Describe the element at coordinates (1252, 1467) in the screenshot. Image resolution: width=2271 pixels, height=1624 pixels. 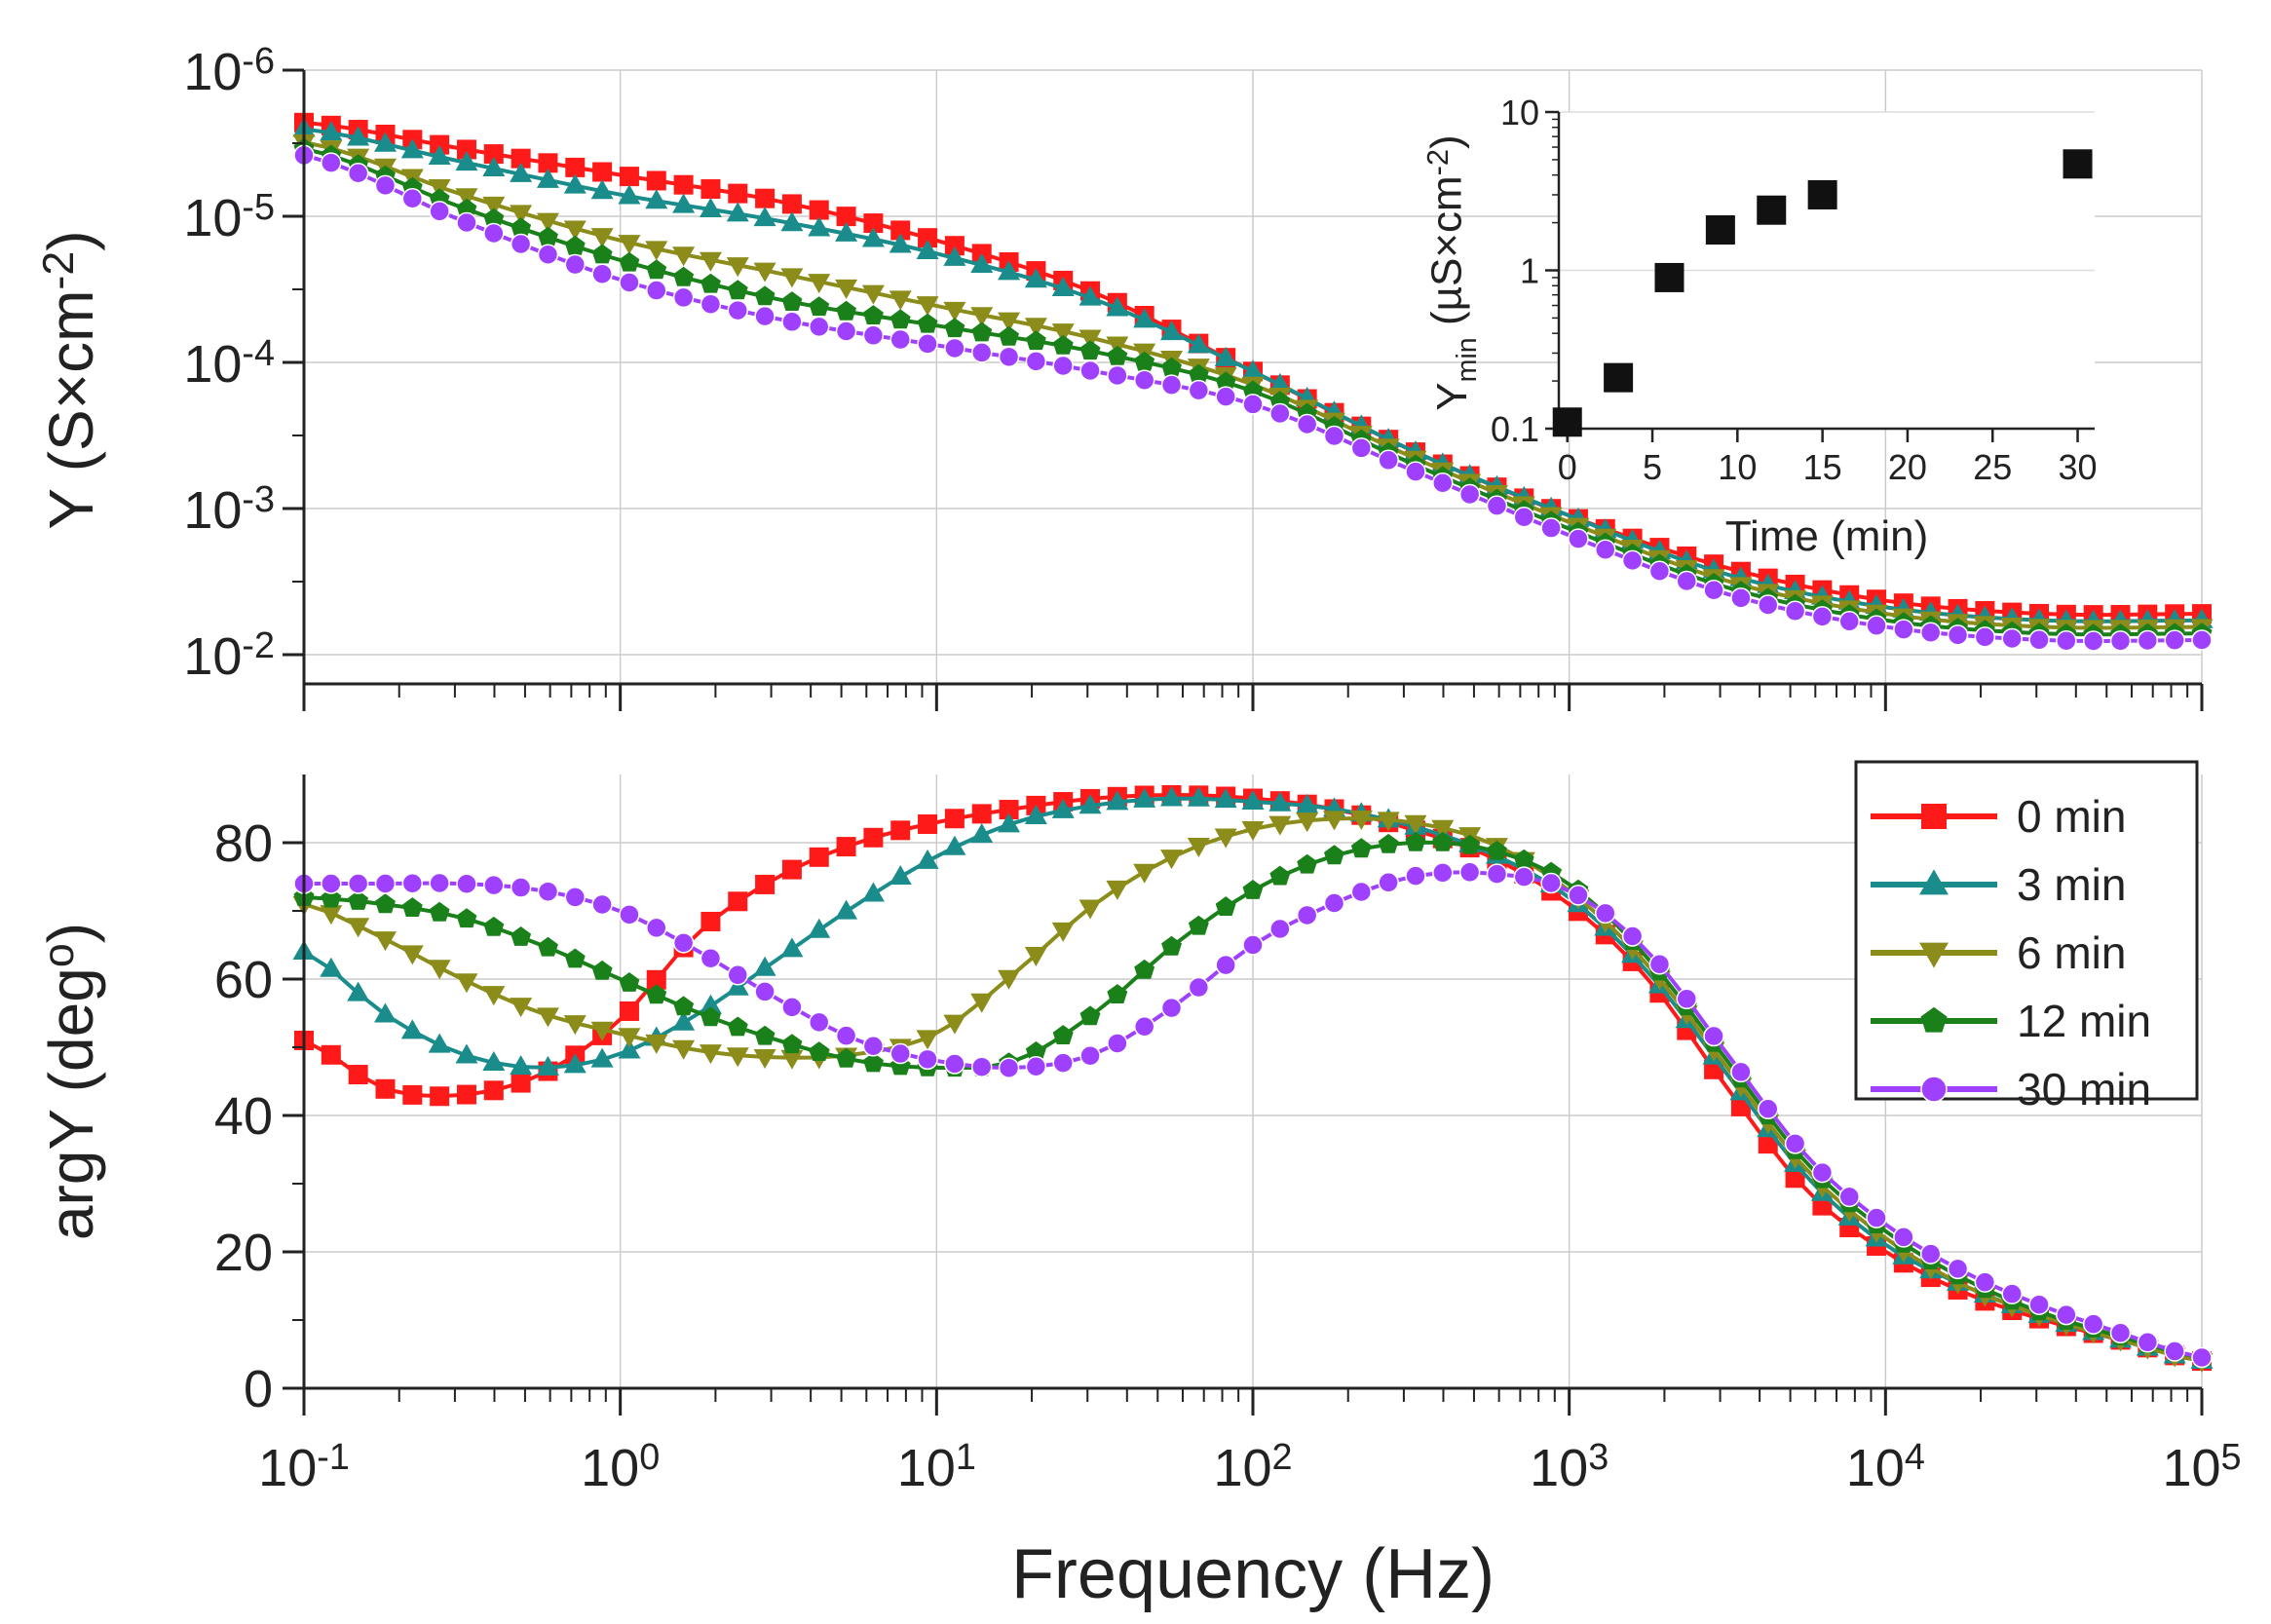
I see `x-tick-label: 102` at that location.